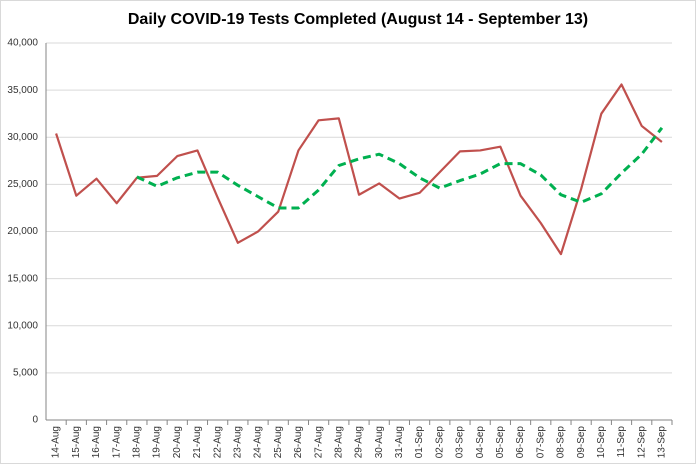  I want to click on x-tick-label: 26-Aug, so click(298, 442).